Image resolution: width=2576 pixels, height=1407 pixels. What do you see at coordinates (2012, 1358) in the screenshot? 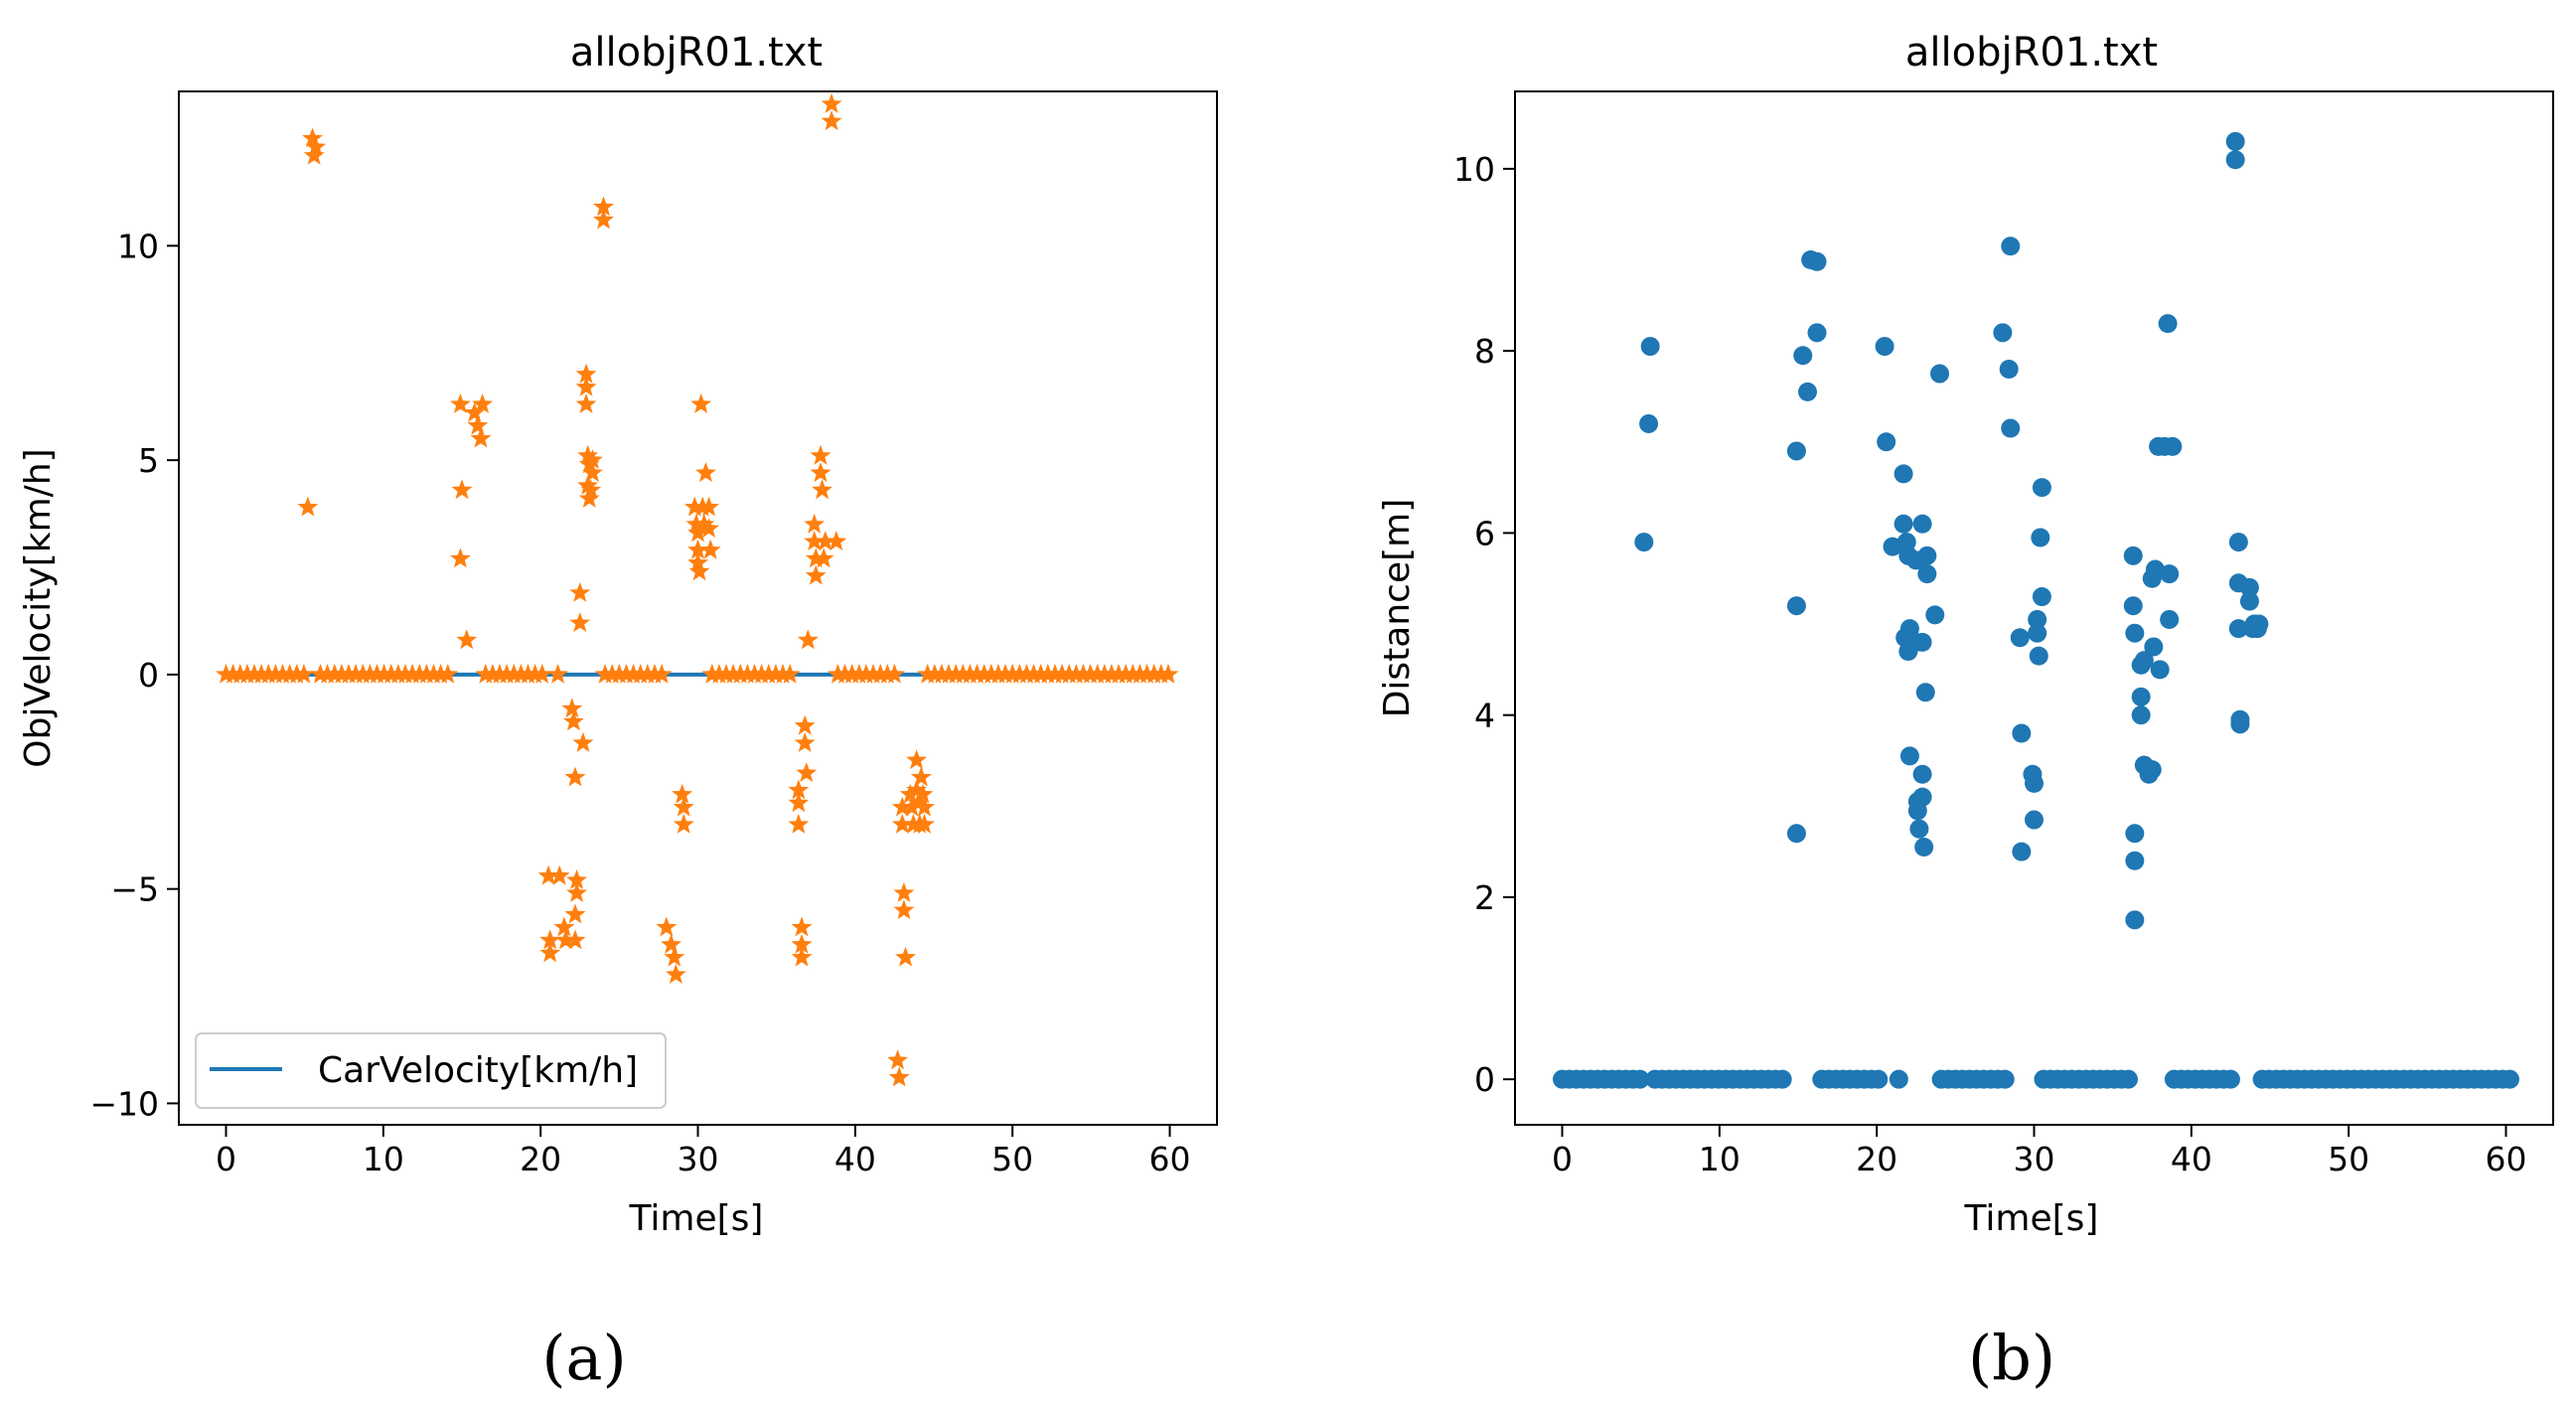
I see `panel-label-b: (b)` at bounding box center [2012, 1358].